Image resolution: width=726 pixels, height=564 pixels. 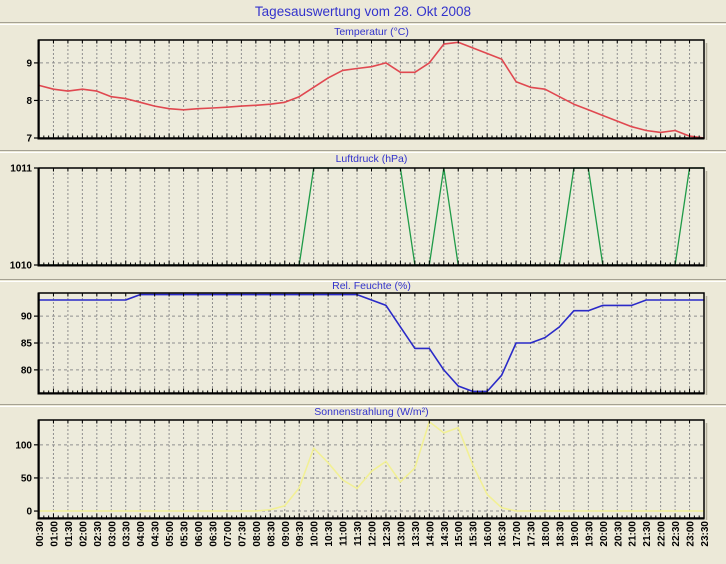 I want to click on svg-text: 05:30, so click(x=185, y=534).